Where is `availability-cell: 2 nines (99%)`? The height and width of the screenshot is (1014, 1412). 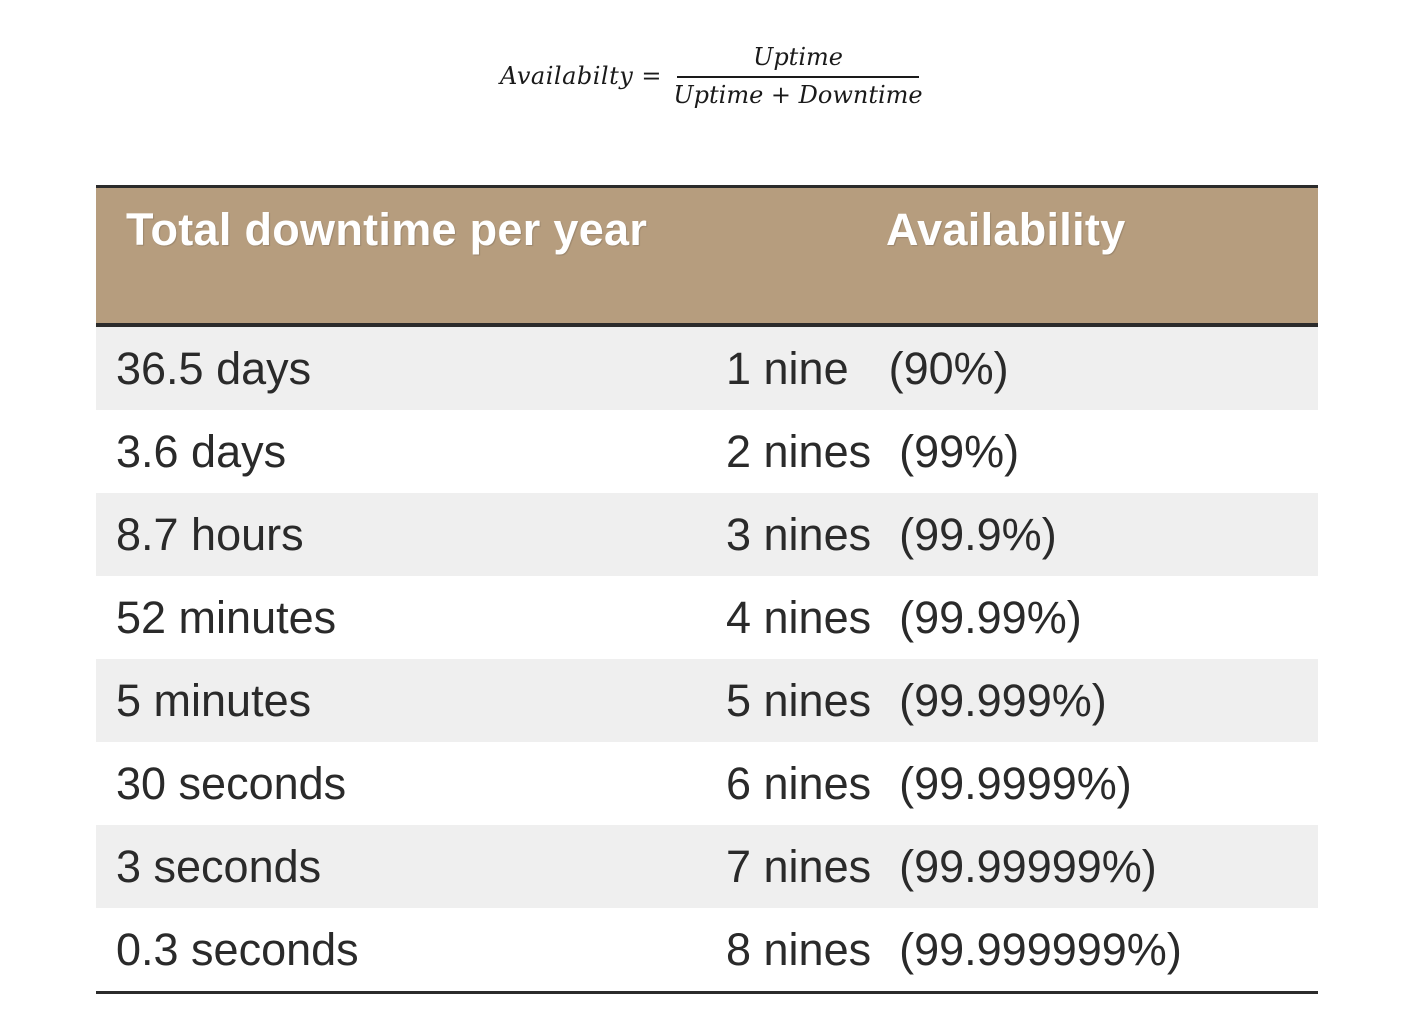 availability-cell: 2 nines (99%) is located at coordinates (872, 452).